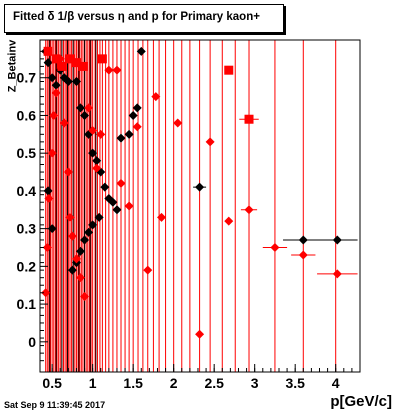 The width and height of the screenshot is (400, 414). What do you see at coordinates (93, 383) in the screenshot?
I see `x-tick-label: 1` at bounding box center [93, 383].